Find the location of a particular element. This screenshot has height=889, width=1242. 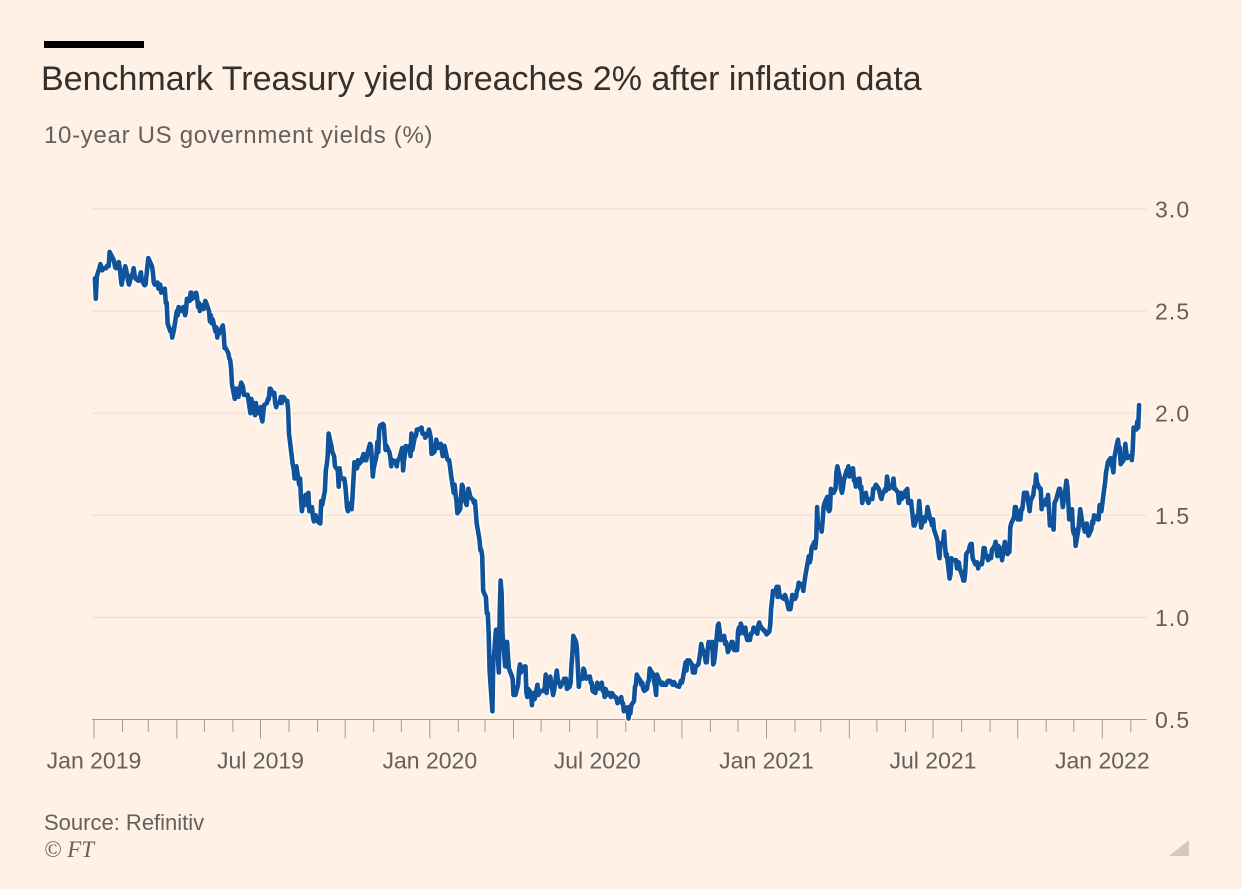

svg-text: Jan 2020 is located at coordinates (429, 761).